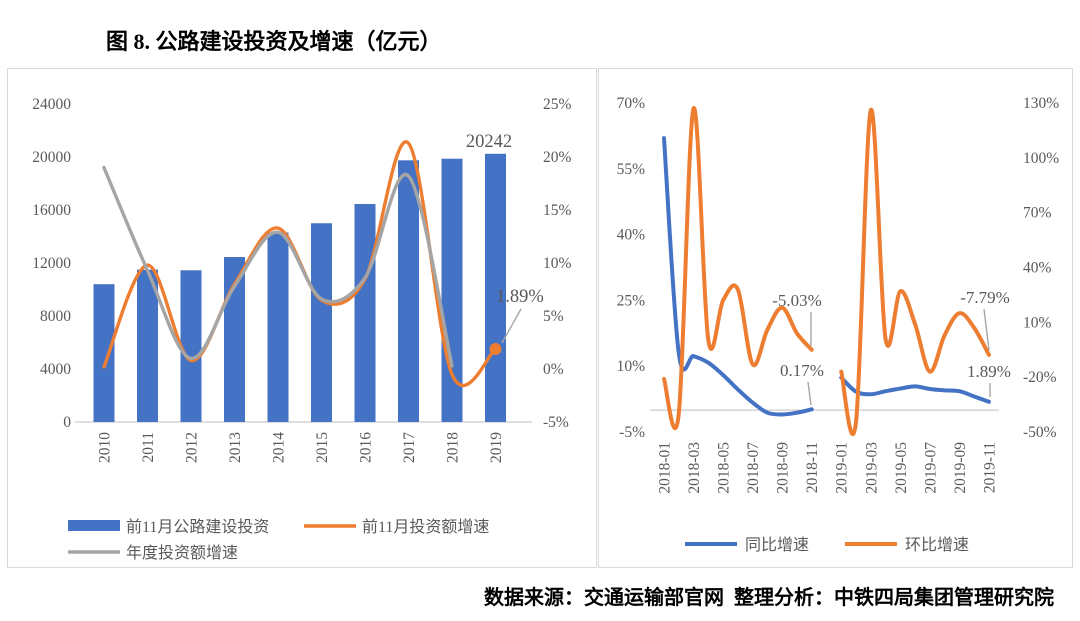  Describe the element at coordinates (496, 447) in the screenshot. I see `x-tick-label: 2019` at that location.